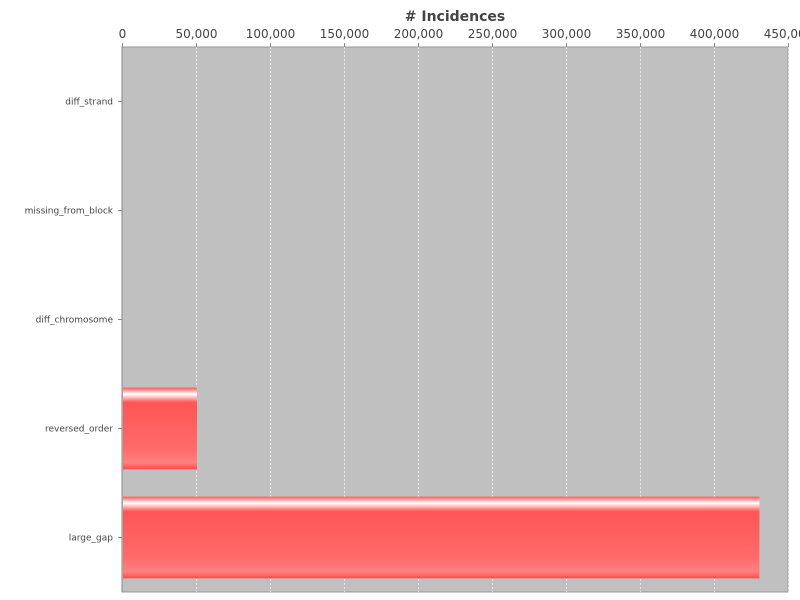 This screenshot has width=800, height=600. What do you see at coordinates (441, 537) in the screenshot?
I see `bar-large-gap` at bounding box center [441, 537].